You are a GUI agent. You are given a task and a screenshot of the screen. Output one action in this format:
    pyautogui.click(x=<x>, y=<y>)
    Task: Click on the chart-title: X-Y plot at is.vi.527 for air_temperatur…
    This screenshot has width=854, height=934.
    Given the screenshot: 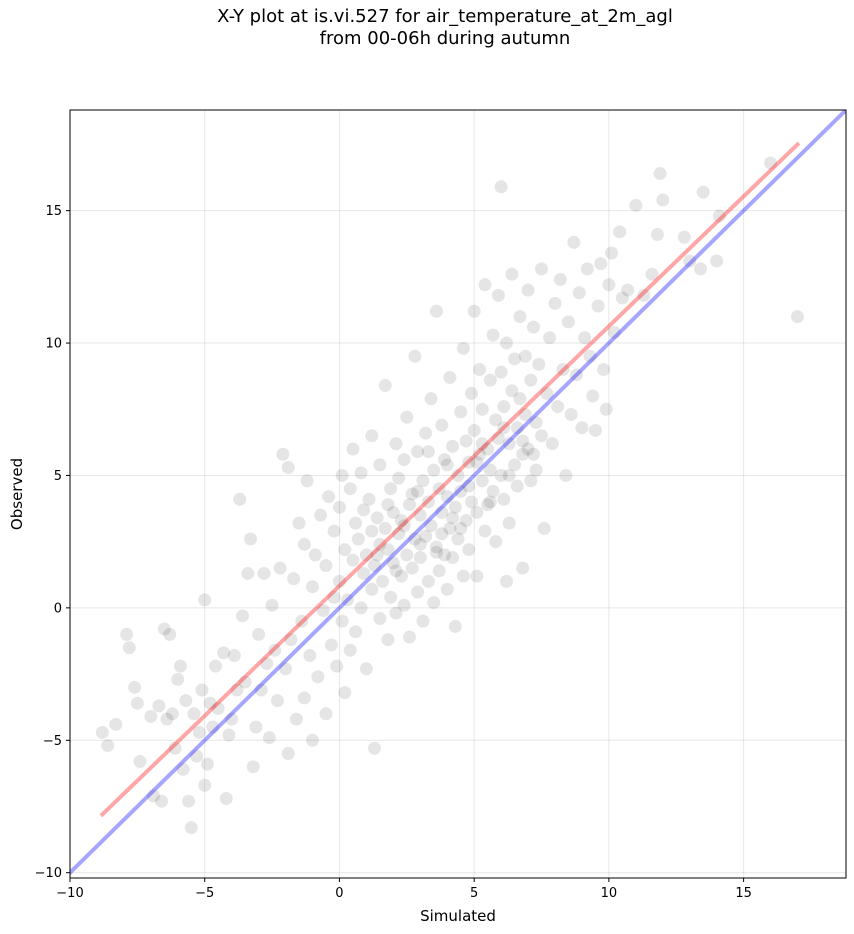 What is the action you would take?
    pyautogui.click(x=427, y=28)
    